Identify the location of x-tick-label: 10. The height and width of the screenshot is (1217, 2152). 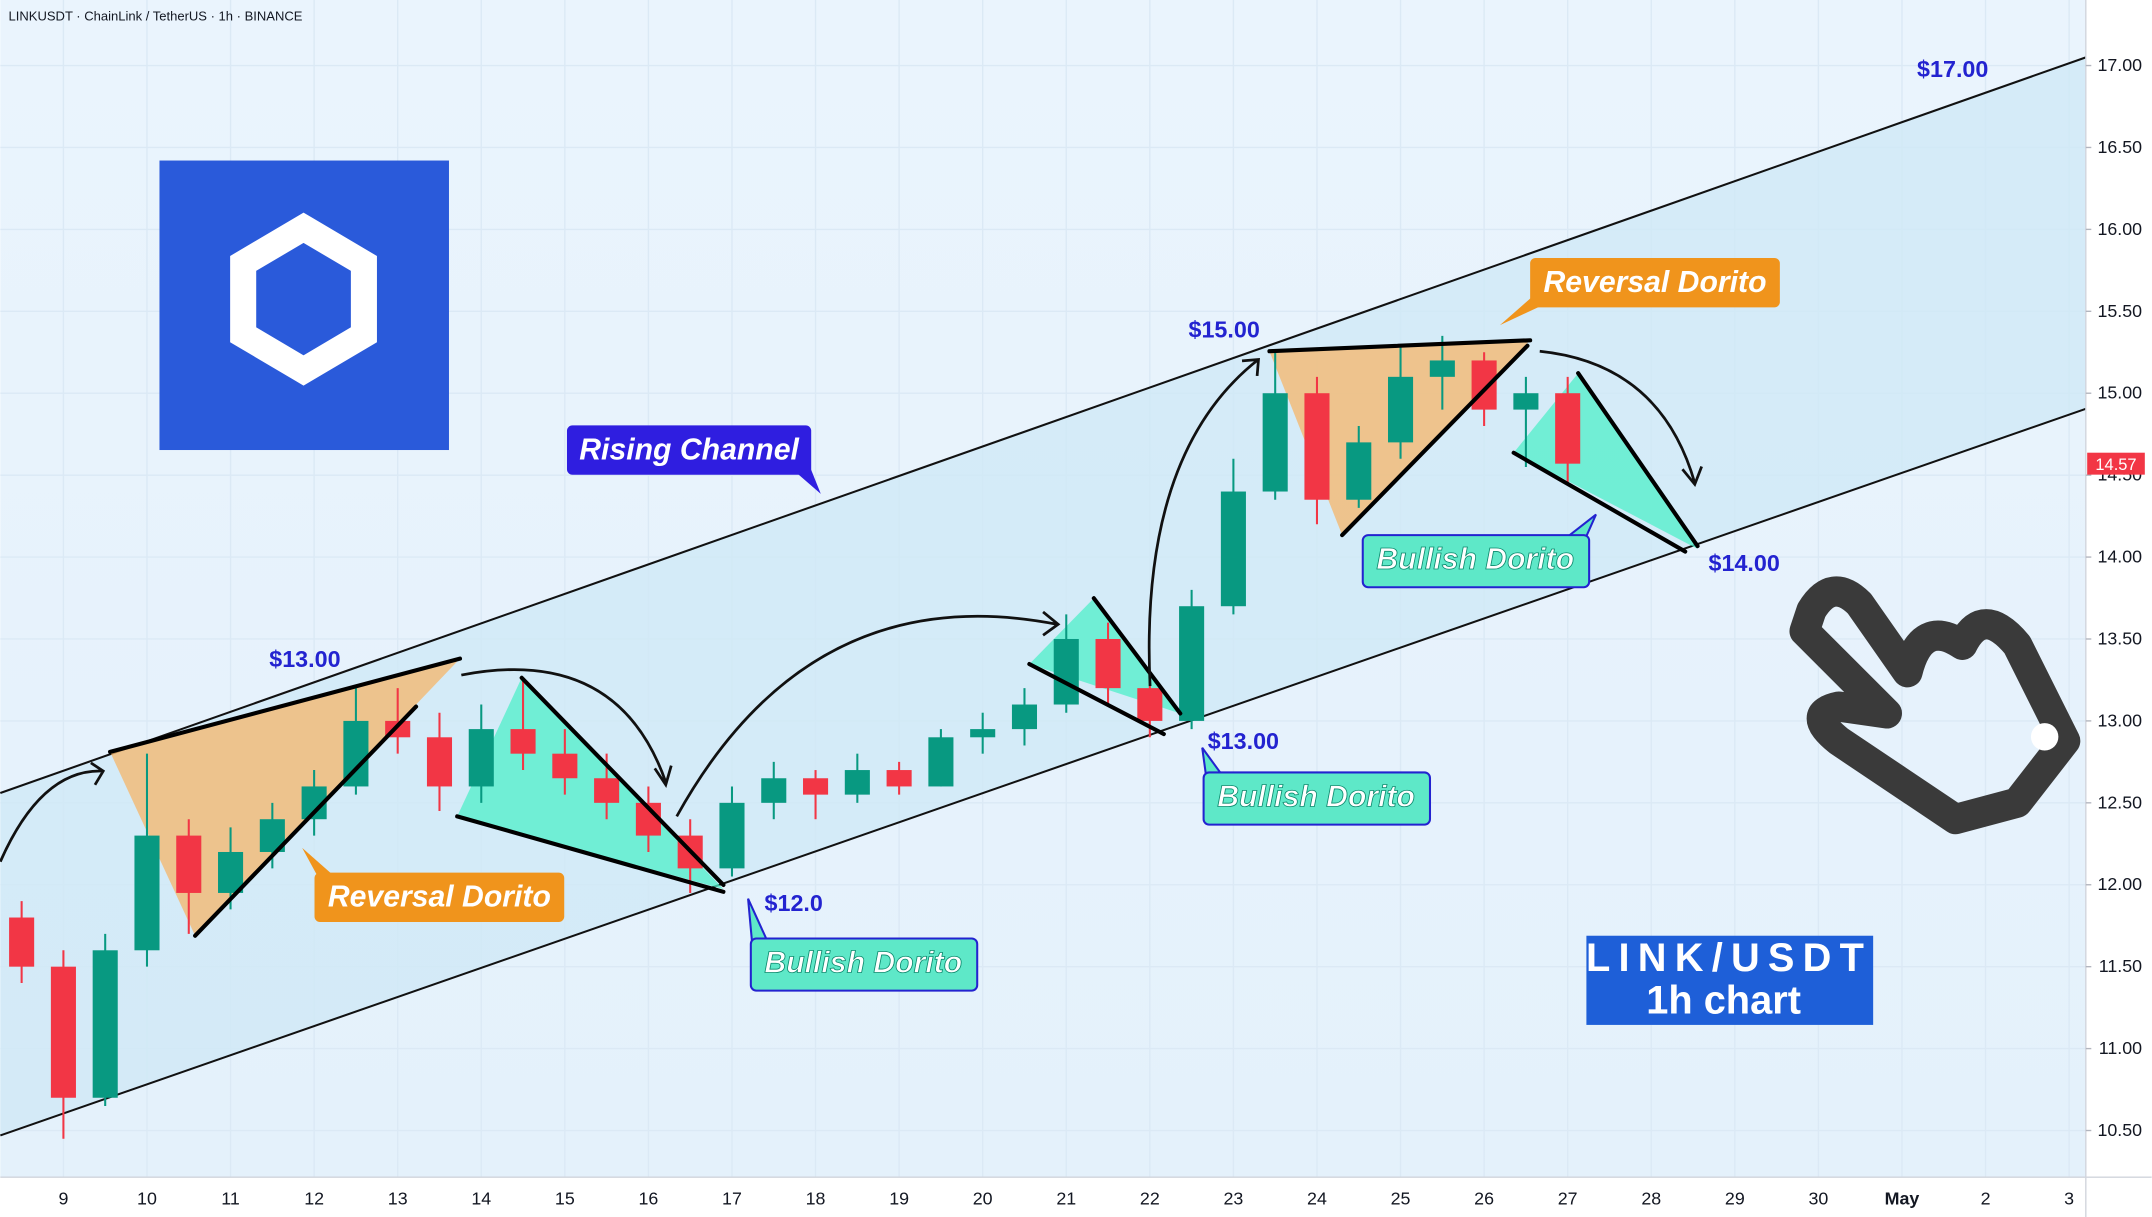
(147, 1199).